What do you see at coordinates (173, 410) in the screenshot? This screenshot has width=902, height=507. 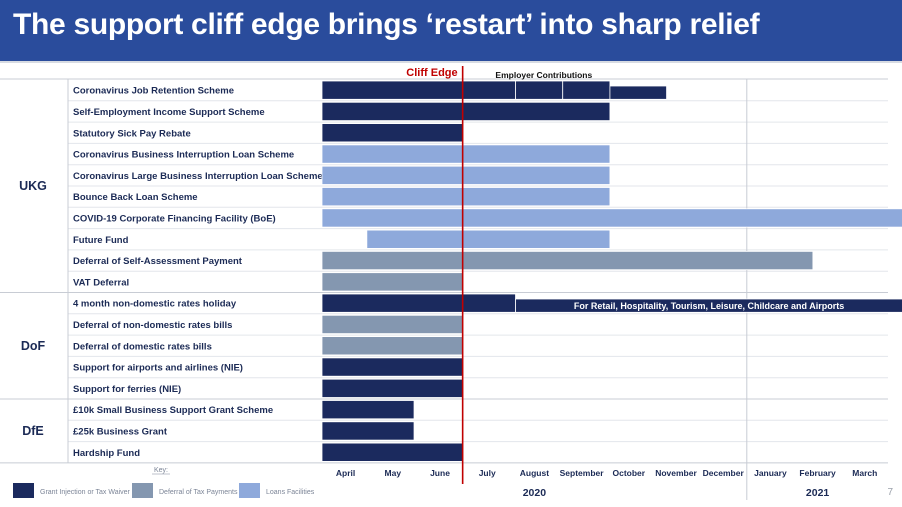 I see `row-label: £10k Small Business Support Grant Scheme` at bounding box center [173, 410].